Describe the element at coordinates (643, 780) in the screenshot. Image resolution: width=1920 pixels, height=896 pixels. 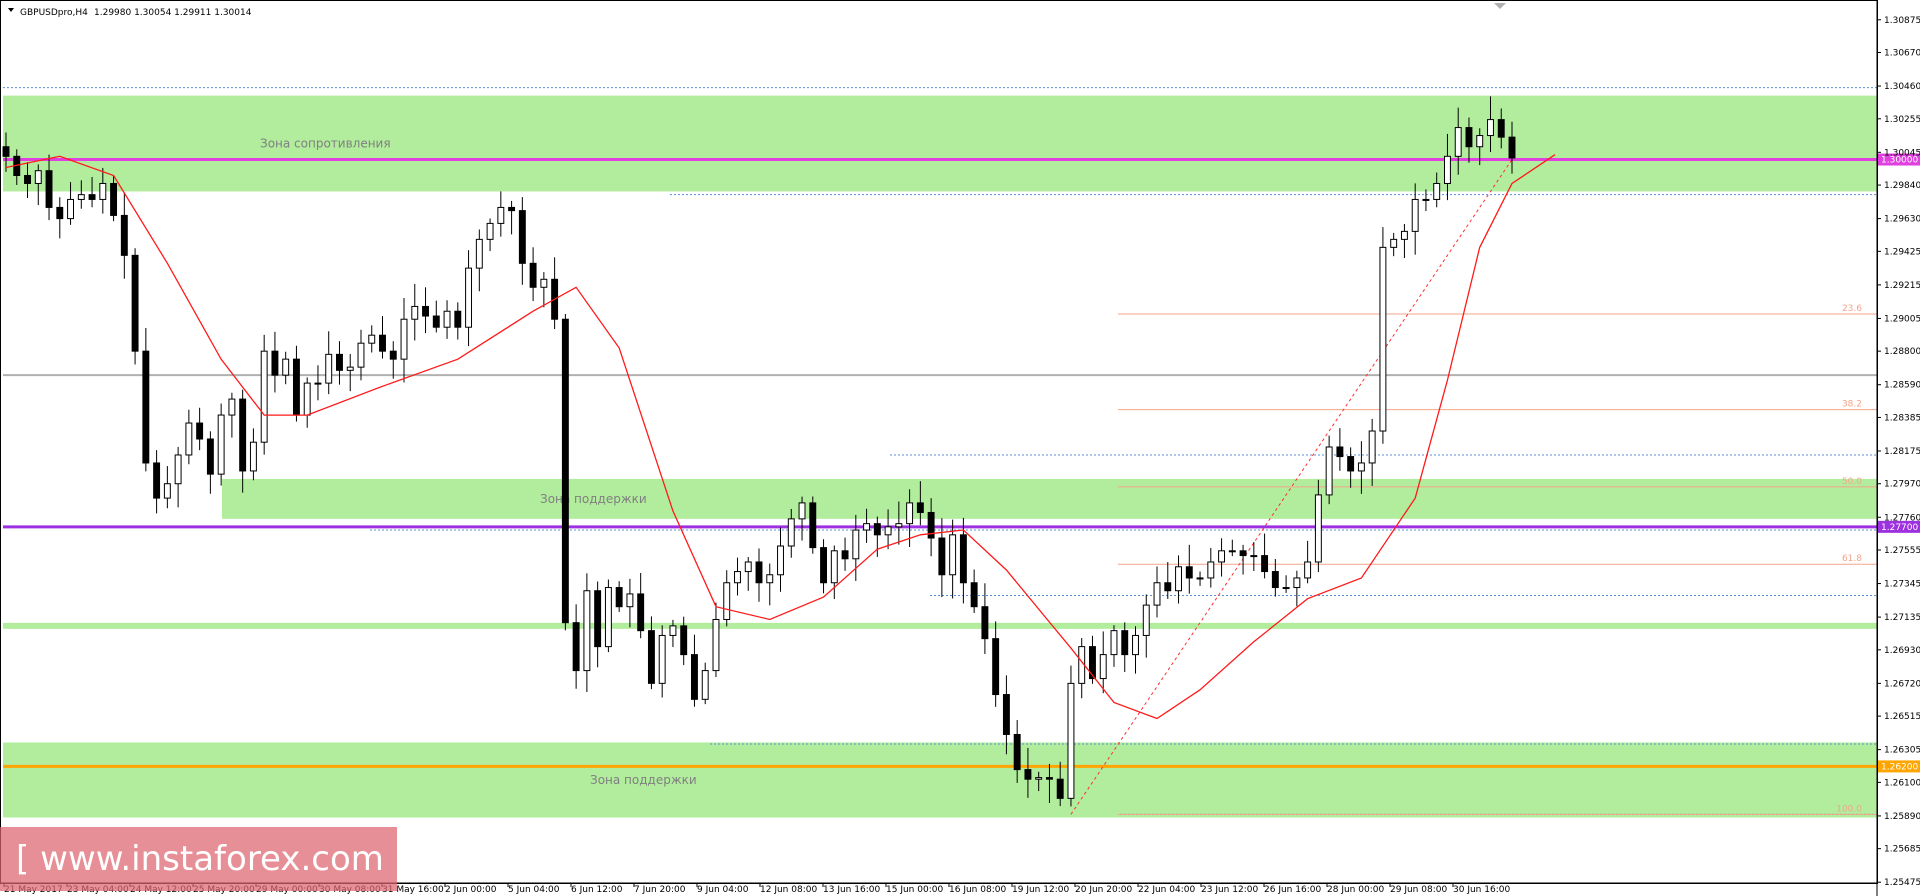
I see `zone-label-3: Зона поддержки` at that location.